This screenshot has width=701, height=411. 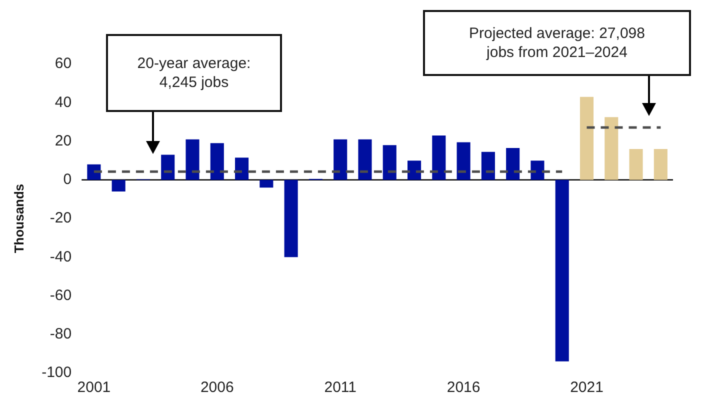 What do you see at coordinates (63, 141) in the screenshot?
I see `y-tick-label: 20` at bounding box center [63, 141].